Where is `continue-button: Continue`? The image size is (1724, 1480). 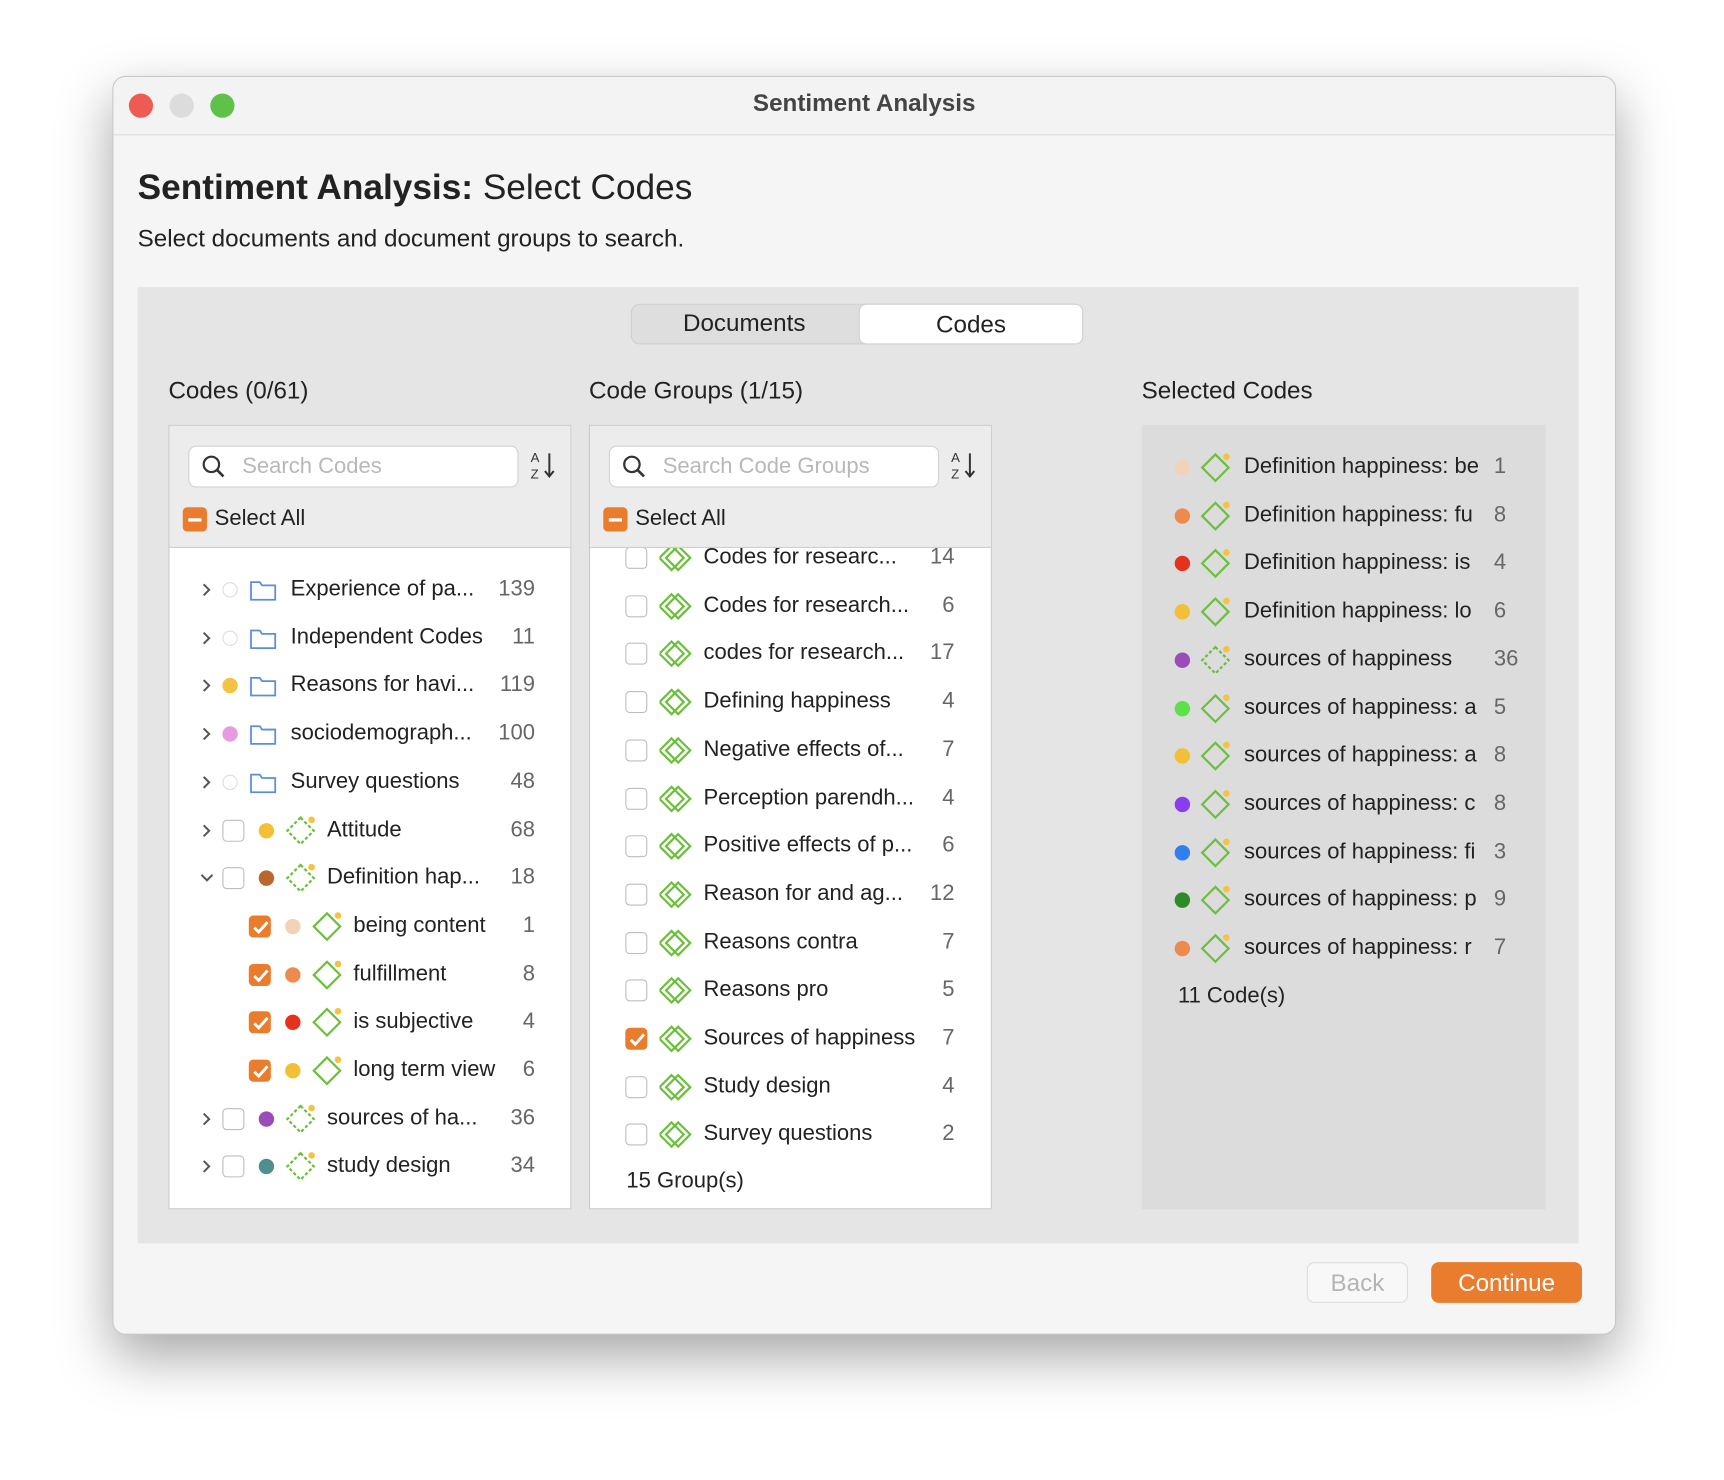
continue-button: Continue is located at coordinates (1506, 1282).